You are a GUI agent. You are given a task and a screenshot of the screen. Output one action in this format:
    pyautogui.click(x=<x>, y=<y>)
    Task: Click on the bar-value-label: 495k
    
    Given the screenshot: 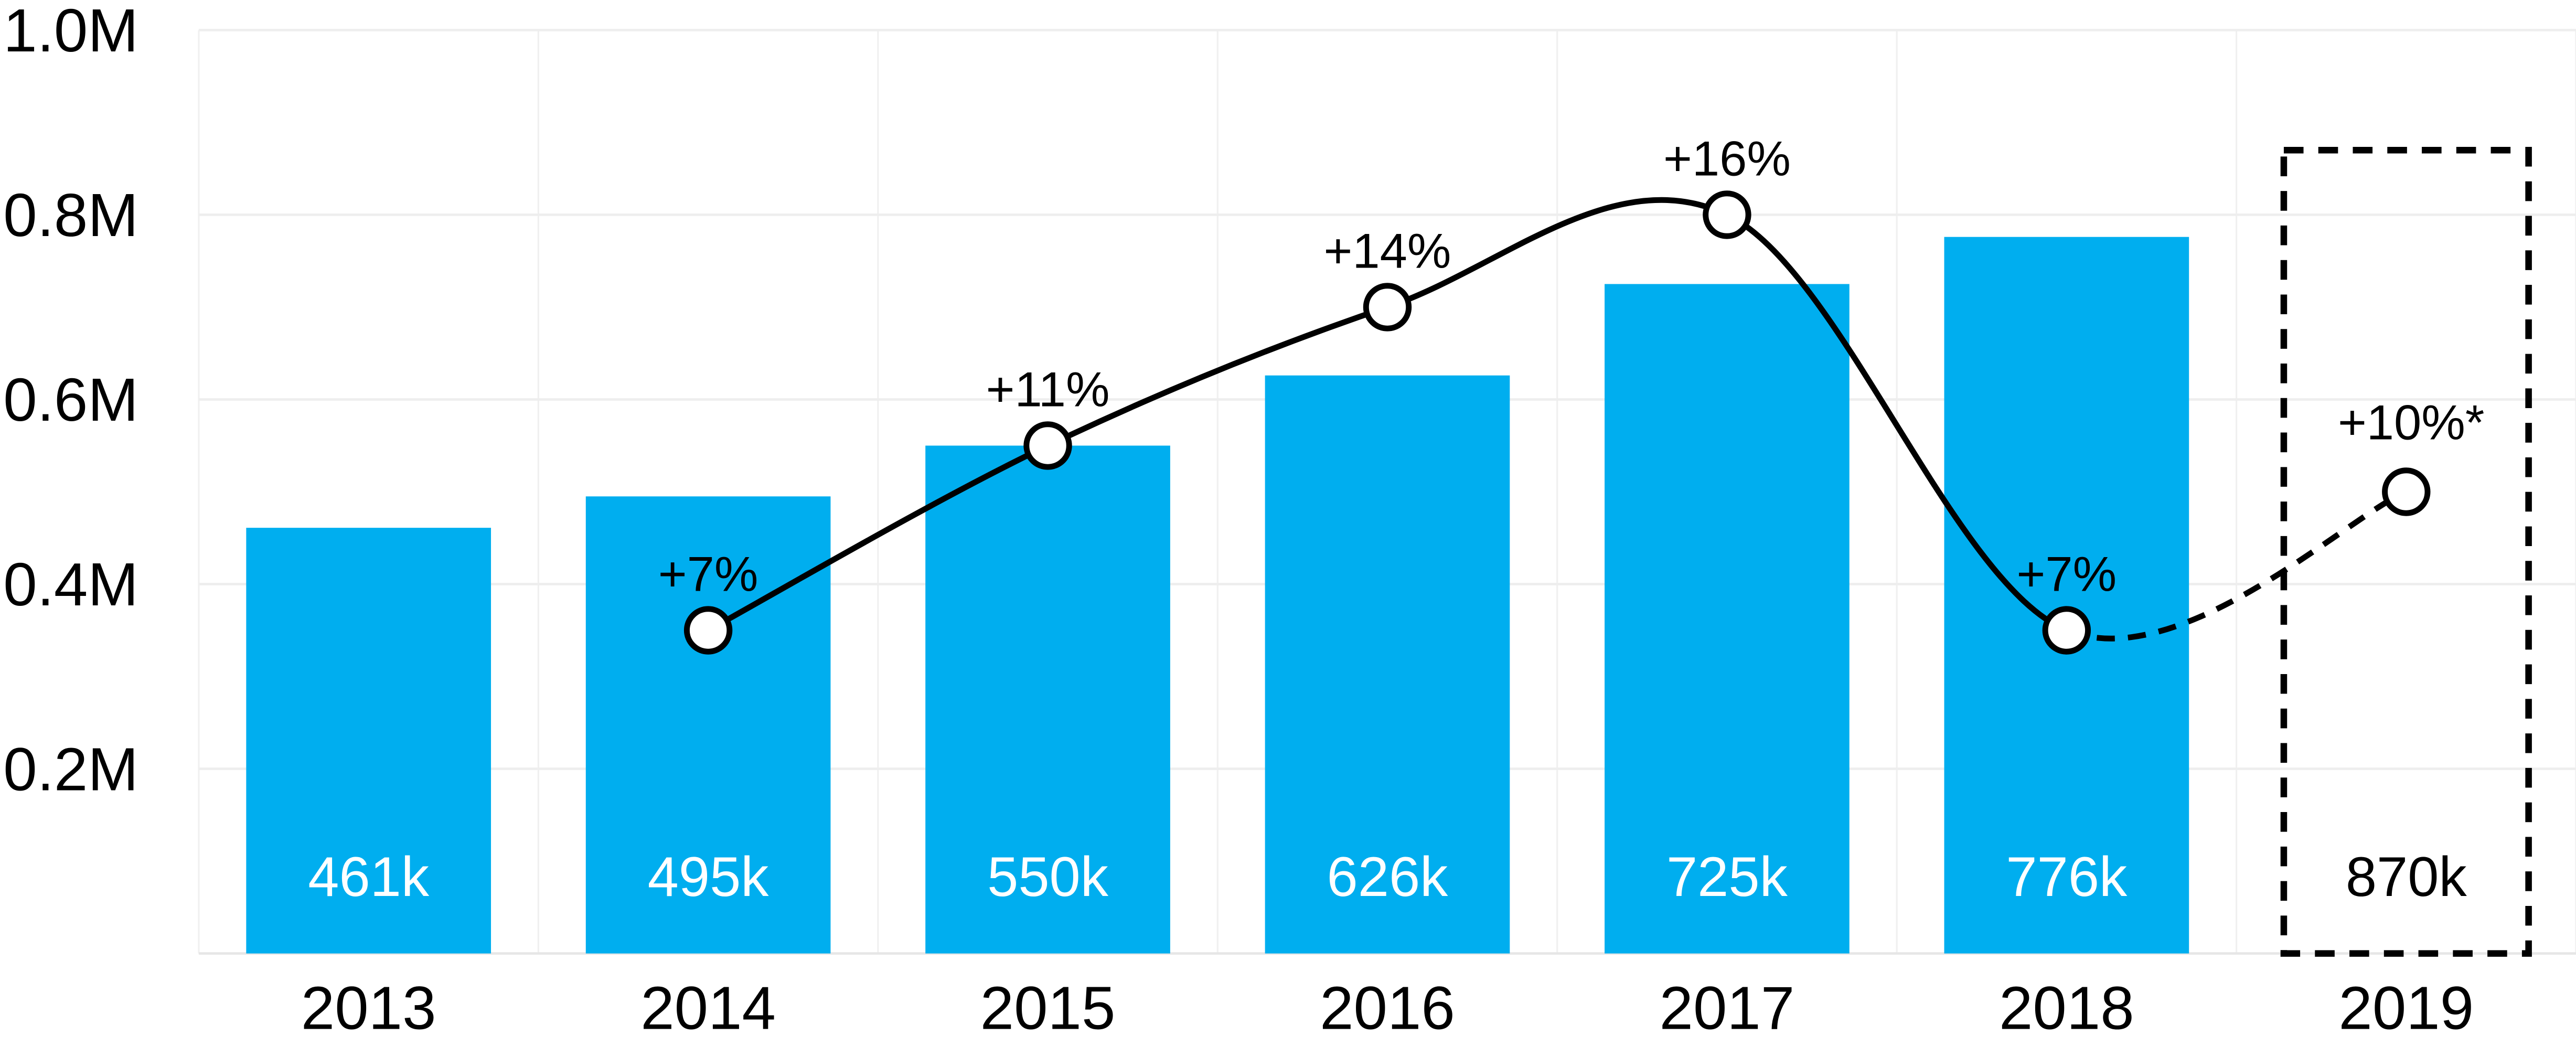 What is the action you would take?
    pyautogui.click(x=709, y=877)
    